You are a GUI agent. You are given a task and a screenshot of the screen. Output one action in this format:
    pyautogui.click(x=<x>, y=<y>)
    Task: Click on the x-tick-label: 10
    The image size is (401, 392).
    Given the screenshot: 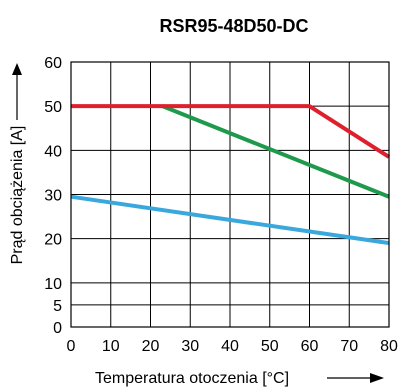 What is the action you would take?
    pyautogui.click(x=111, y=346)
    